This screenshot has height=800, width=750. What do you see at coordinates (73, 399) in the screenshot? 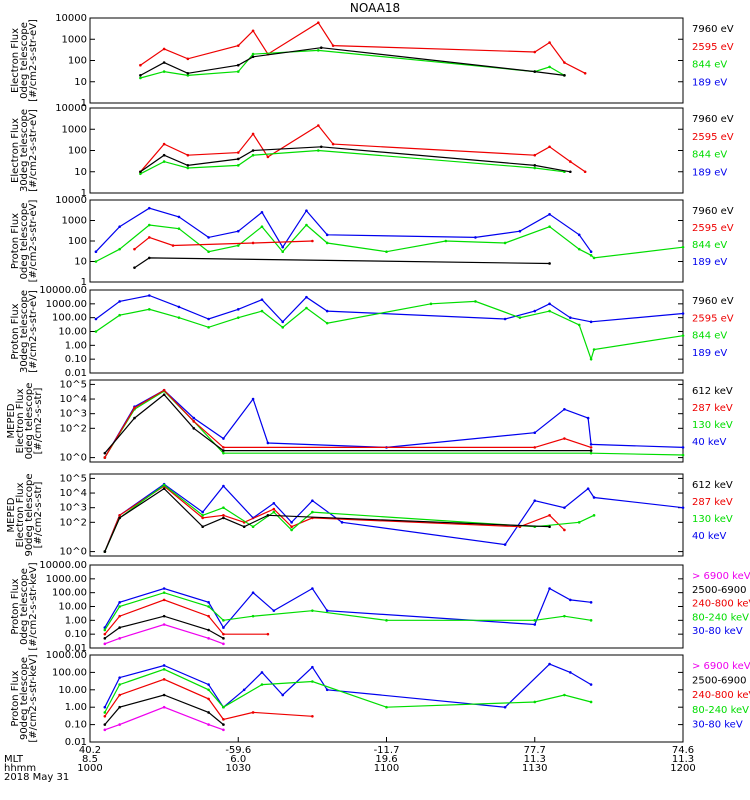
I see `y-tick-label: 10^4` at bounding box center [73, 399].